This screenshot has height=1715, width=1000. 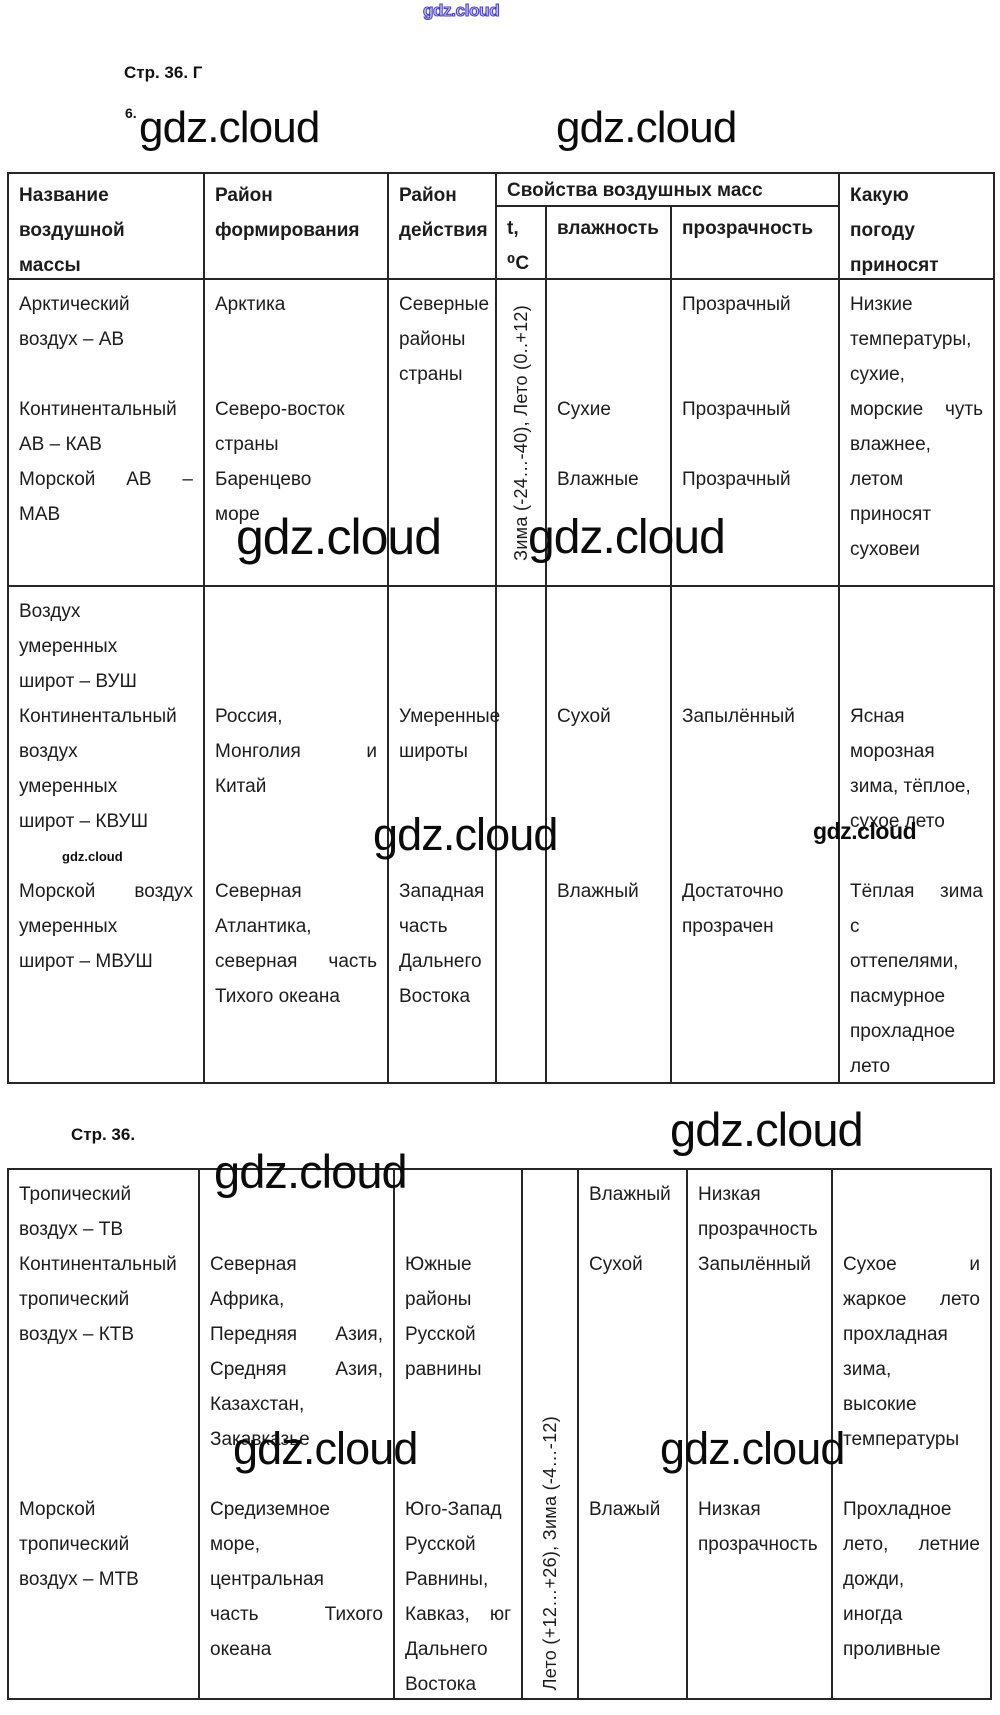 I want to click on cell-line: Русской, so click(x=440, y=1544).